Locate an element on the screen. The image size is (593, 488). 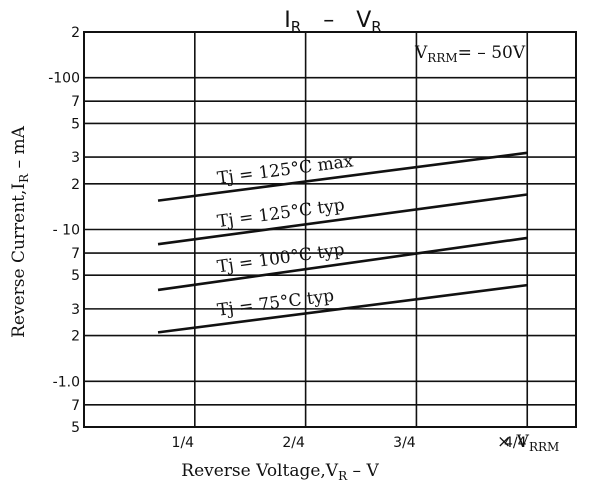
vrrm-annotation: VRRM= – 50V is located at coordinates (470, 54).